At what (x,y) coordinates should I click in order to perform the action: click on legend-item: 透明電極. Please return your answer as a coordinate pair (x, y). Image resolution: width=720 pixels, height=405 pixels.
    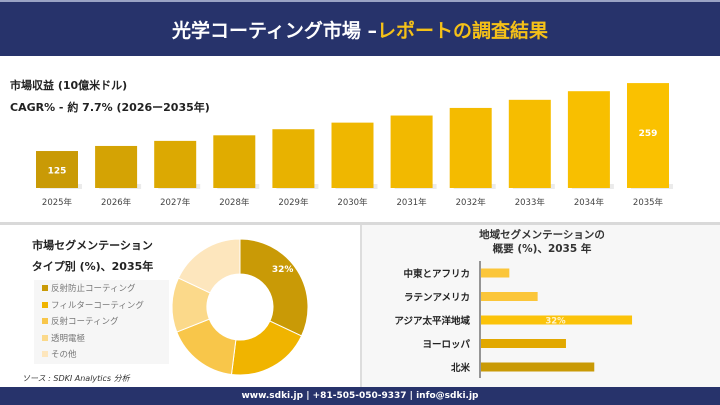
    Looking at the image, I should click on (101, 338).